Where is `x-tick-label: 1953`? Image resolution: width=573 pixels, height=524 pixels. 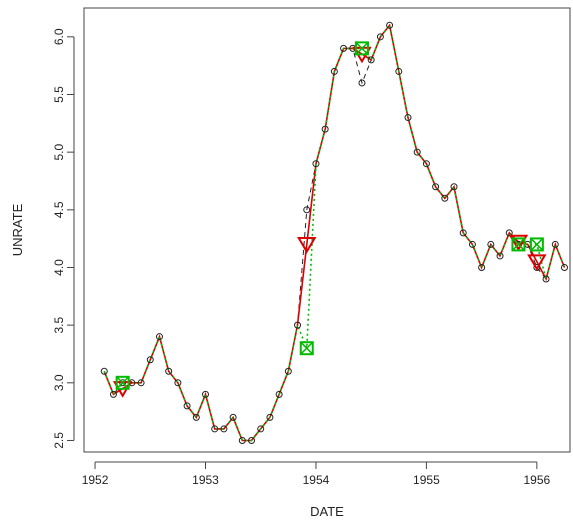
x-tick-label: 1953 is located at coordinates (205, 480).